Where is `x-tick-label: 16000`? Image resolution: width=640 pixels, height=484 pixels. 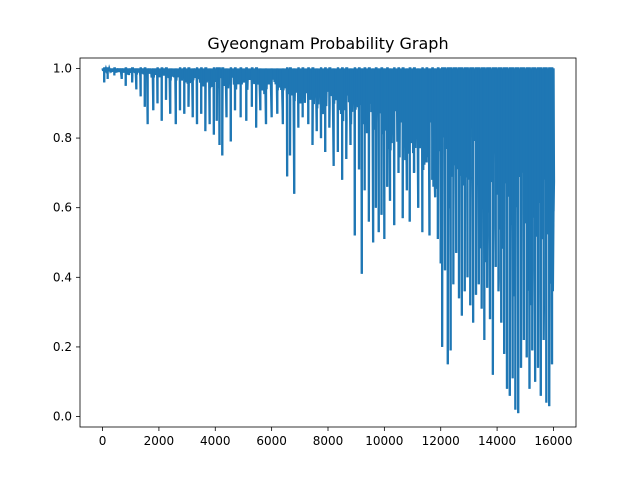 x-tick-label: 16000 is located at coordinates (553, 441).